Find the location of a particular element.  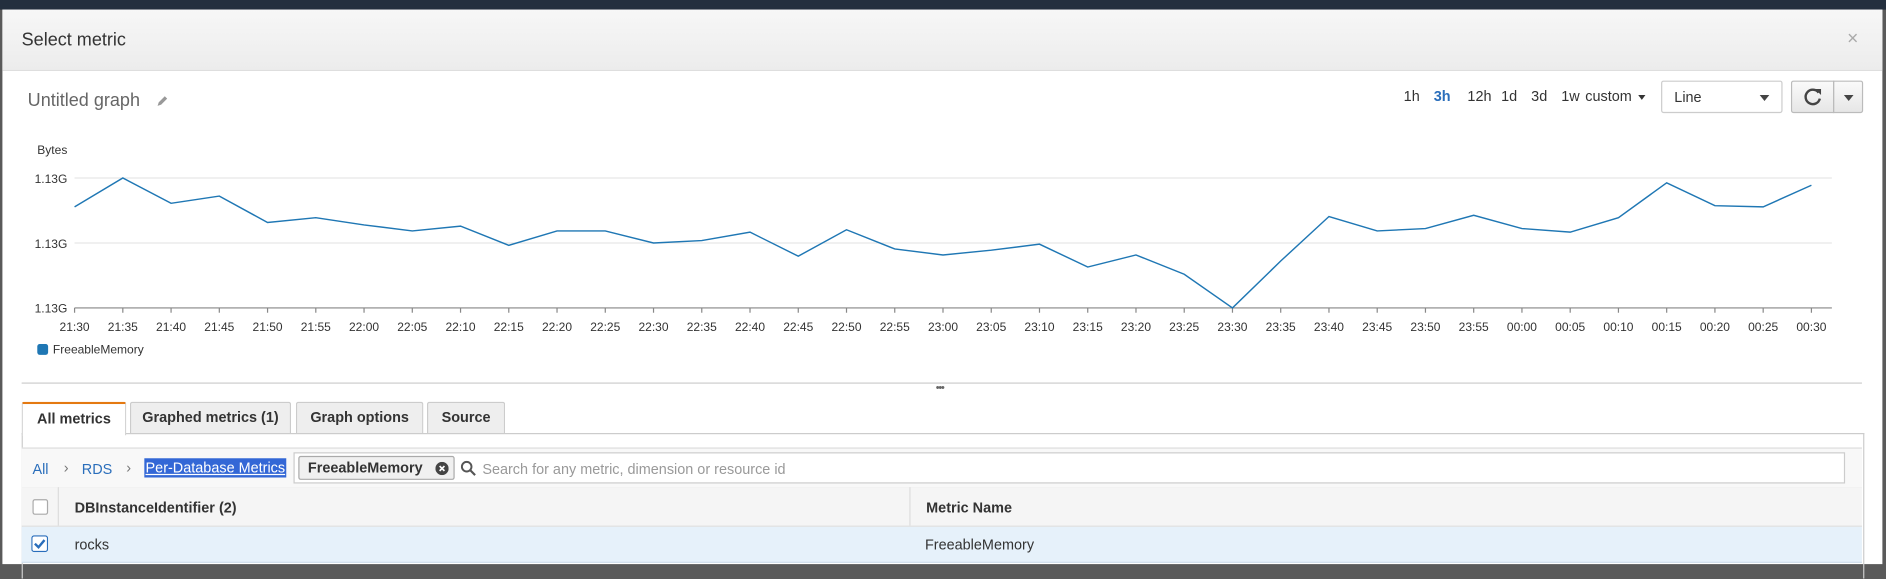

edit-icon is located at coordinates (162, 101).